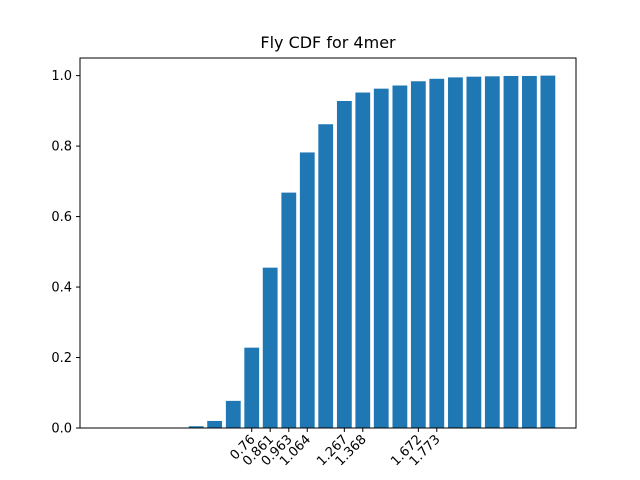  Describe the element at coordinates (61, 76) in the screenshot. I see `y-tick-label-5: 1.0` at that location.